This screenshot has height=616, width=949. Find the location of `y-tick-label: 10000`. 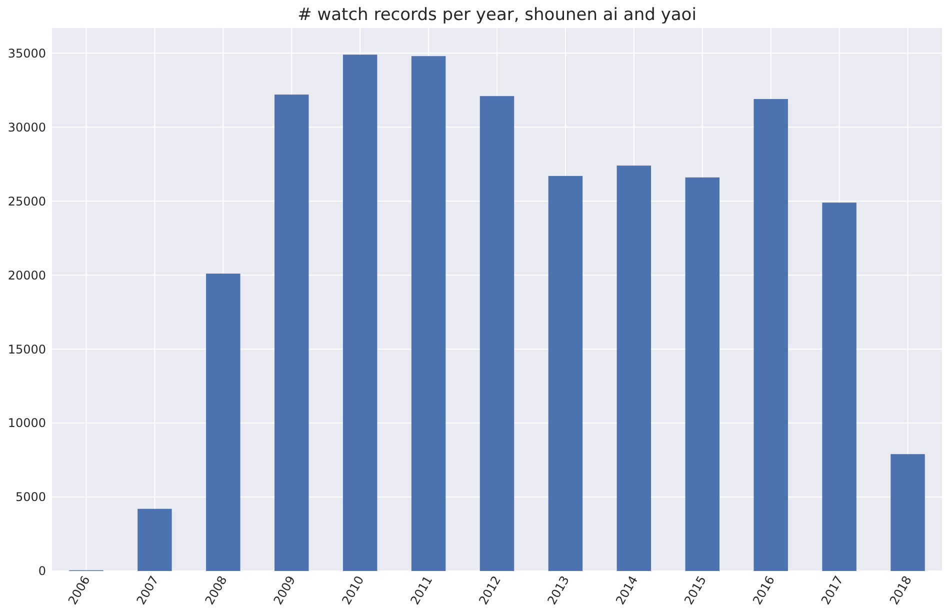

y-tick-label: 10000 is located at coordinates (27, 423).